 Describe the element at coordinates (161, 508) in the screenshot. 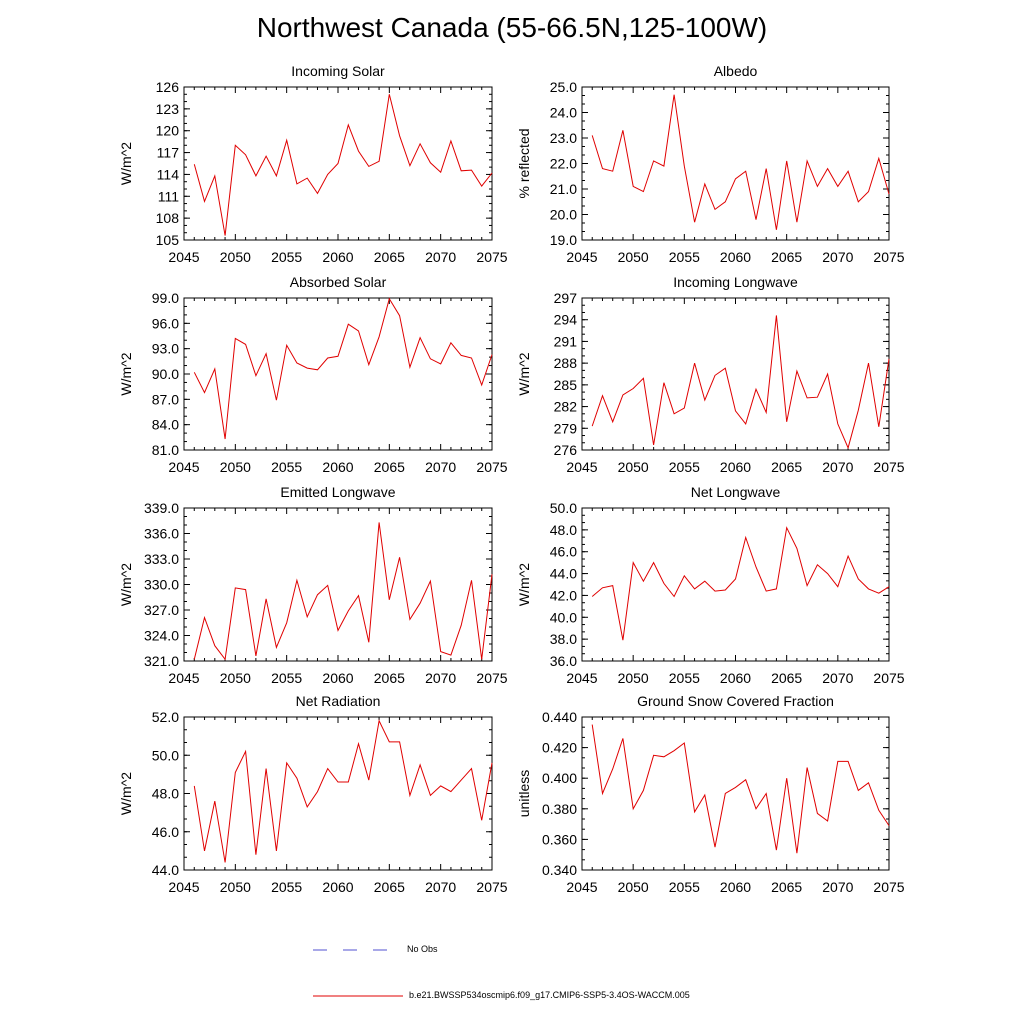

I see `y-tick-label: 339.0` at that location.